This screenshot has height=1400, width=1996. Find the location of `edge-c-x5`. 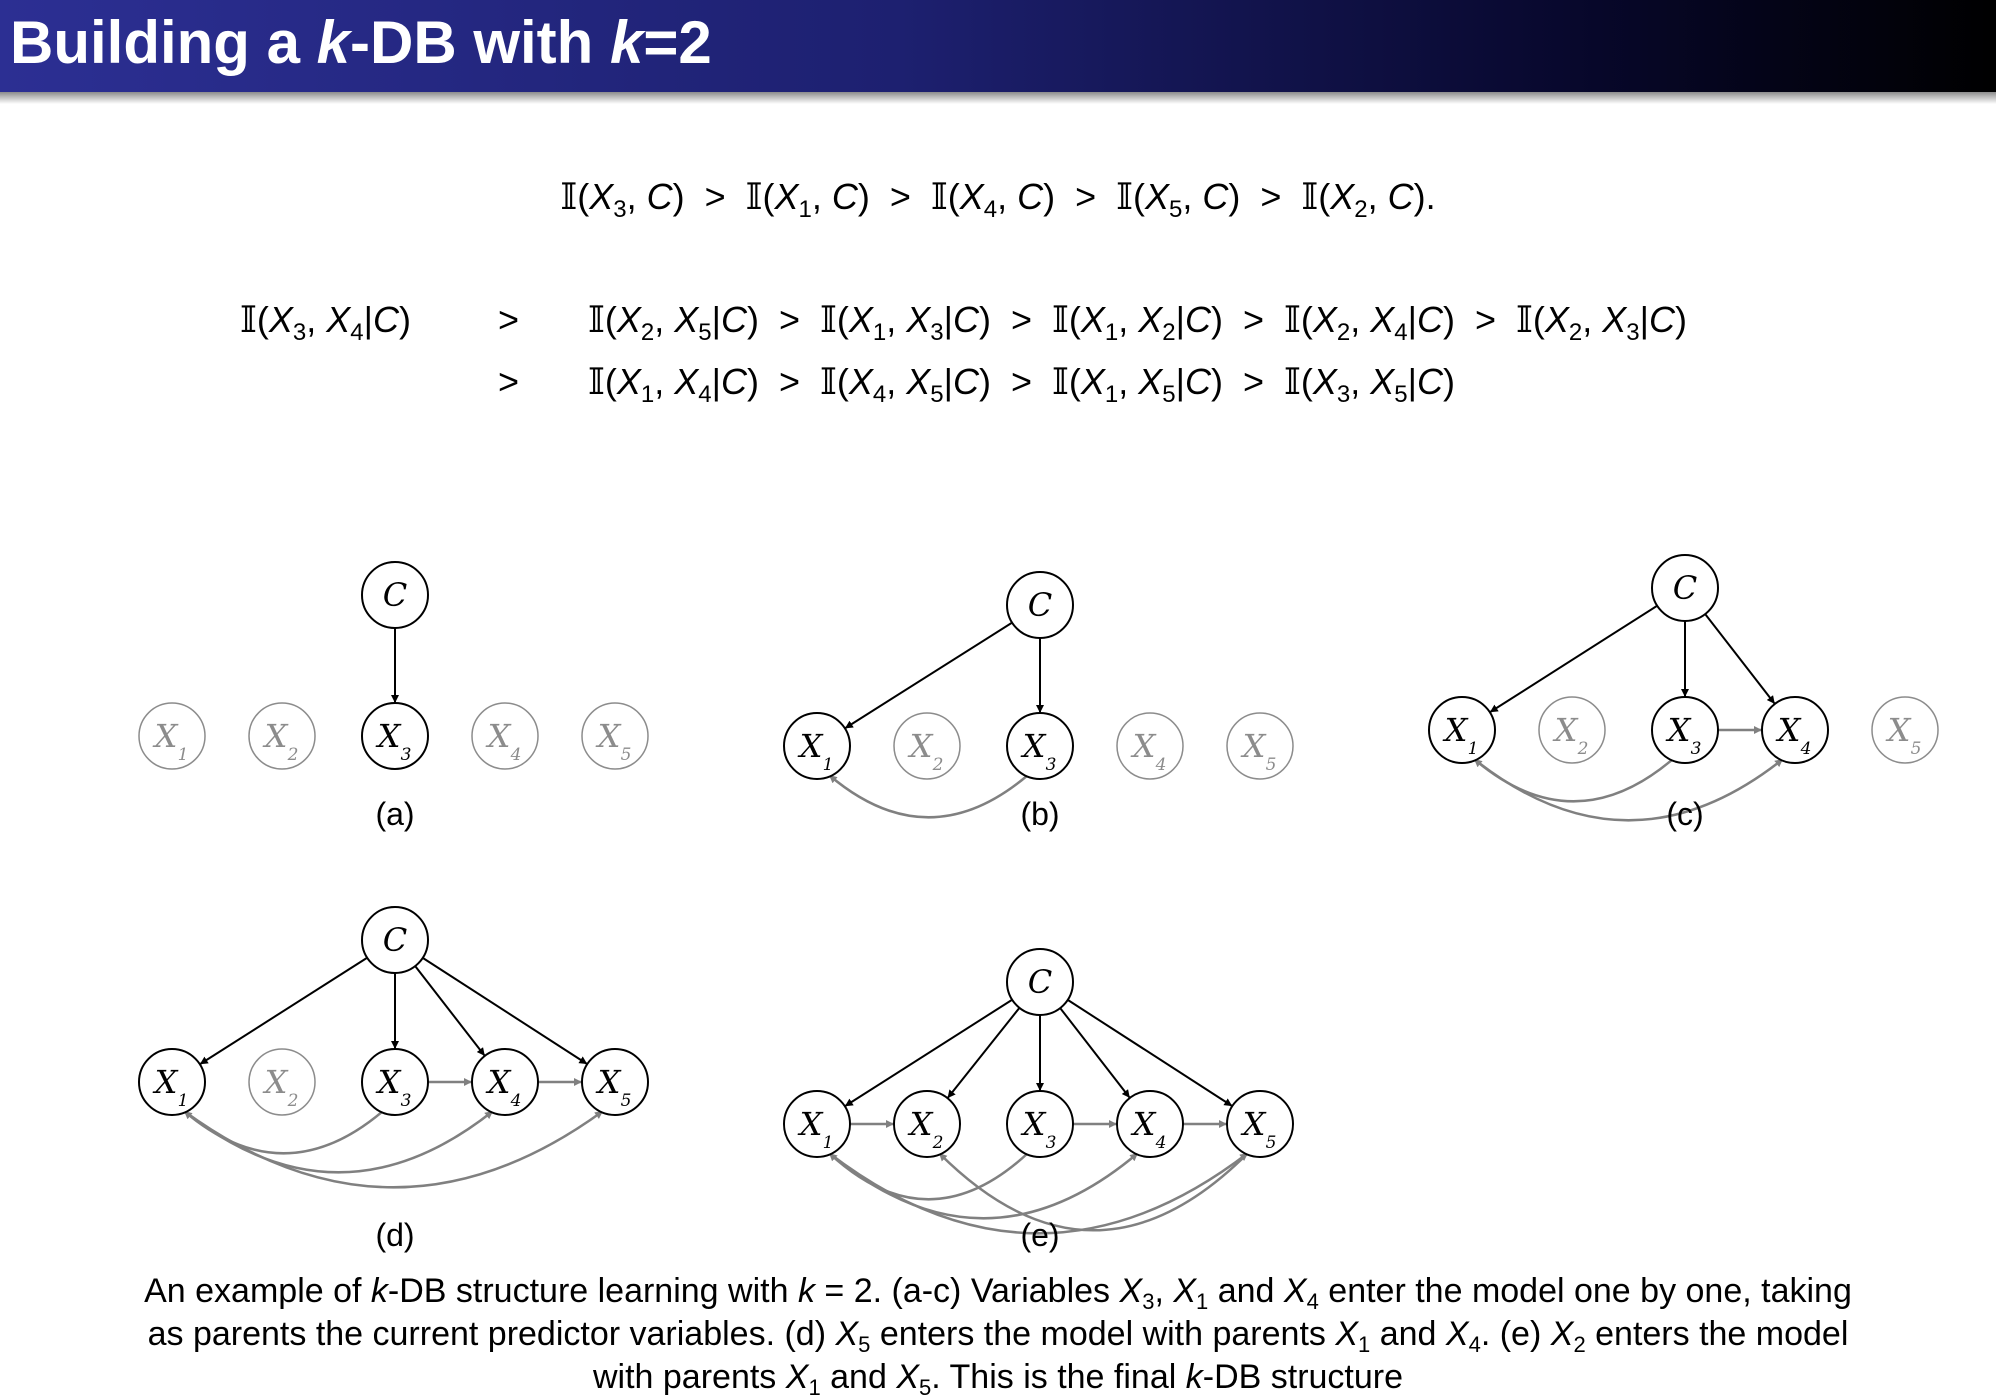

edge-c-x5 is located at coordinates (505, 1011).